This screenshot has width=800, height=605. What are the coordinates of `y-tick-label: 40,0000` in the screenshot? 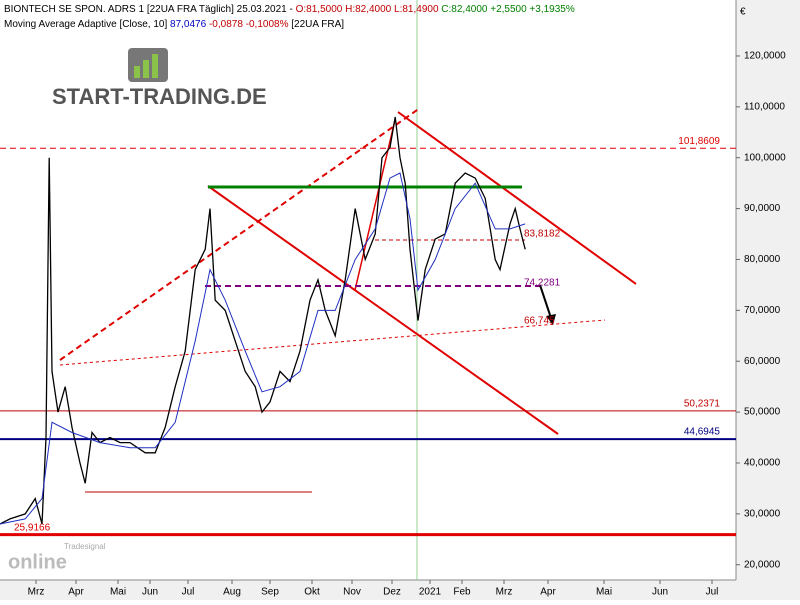 It's located at (762, 463).